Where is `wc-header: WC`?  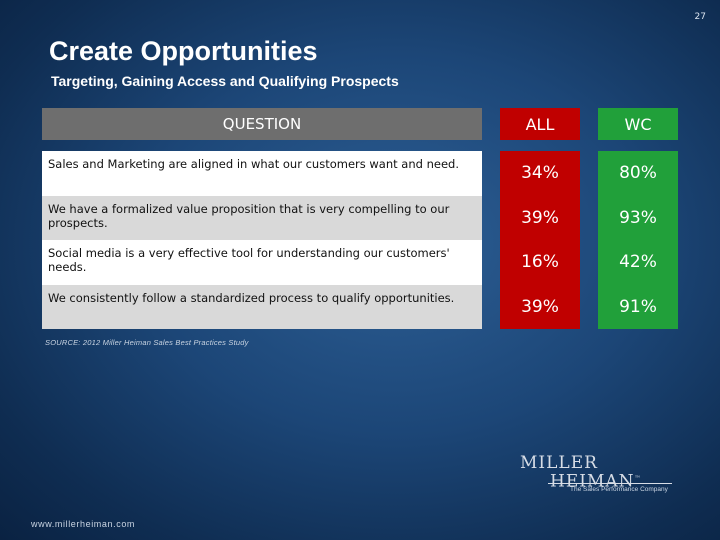 wc-header: WC is located at coordinates (638, 124).